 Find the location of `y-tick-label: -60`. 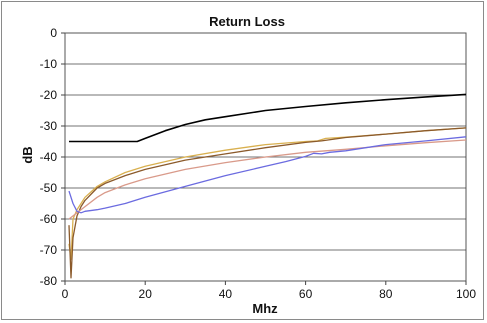

y-tick-label: -60 is located at coordinates (49, 219).